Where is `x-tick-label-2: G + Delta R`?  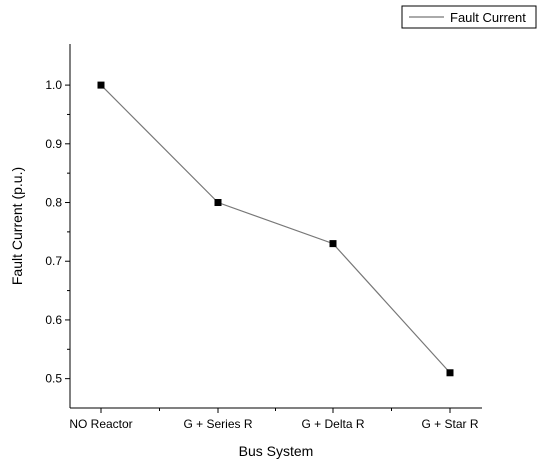 x-tick-label-2: G + Delta R is located at coordinates (332, 424).